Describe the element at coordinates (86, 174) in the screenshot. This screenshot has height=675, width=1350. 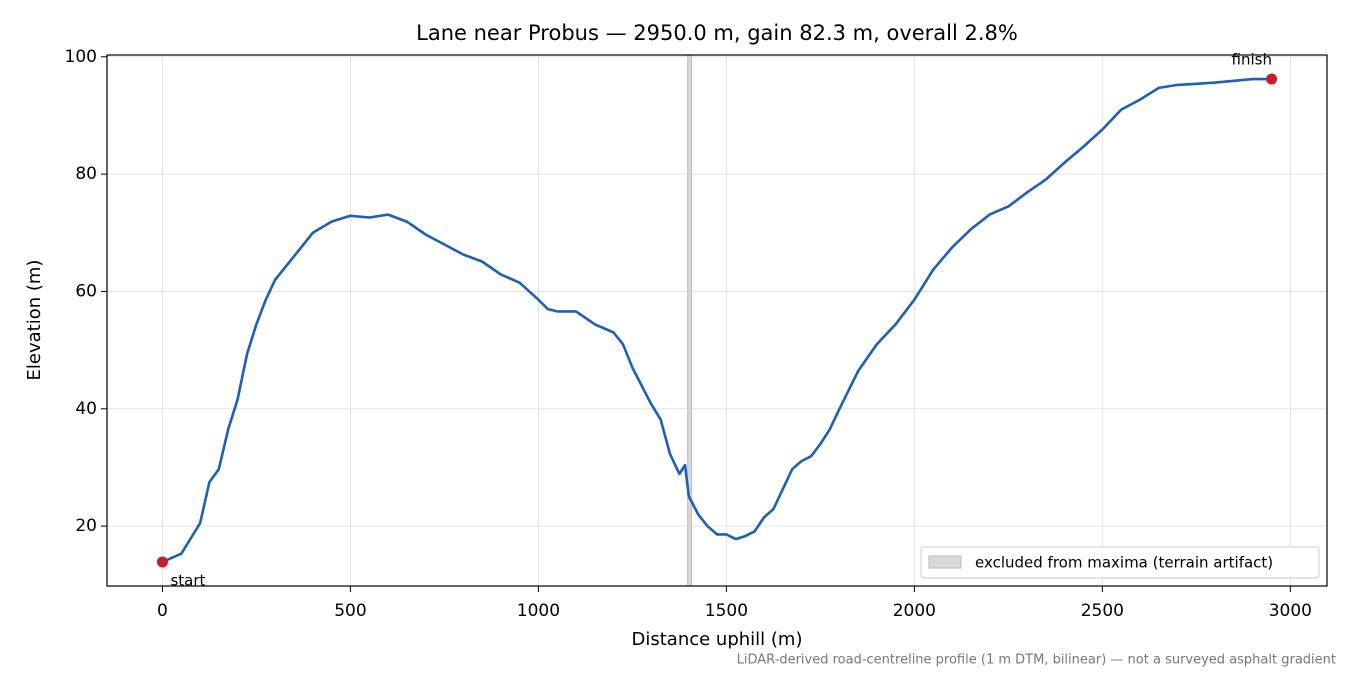
I see `y-tick-label: 80` at that location.